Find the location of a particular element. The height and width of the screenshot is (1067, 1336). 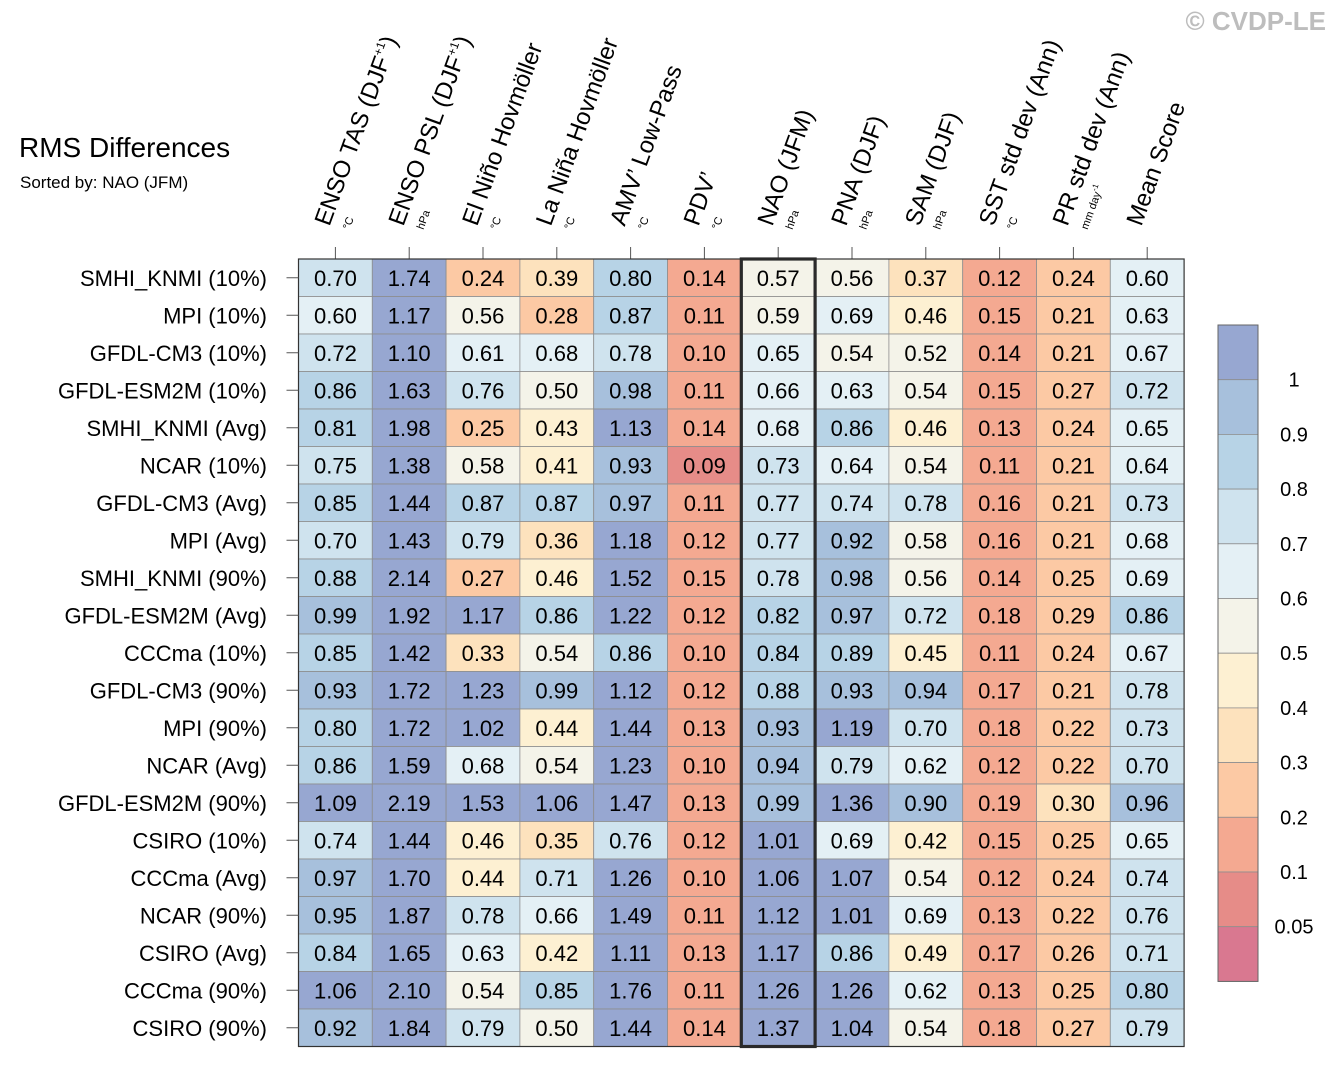

cell-value-label: 0.98 is located at coordinates (630, 390).